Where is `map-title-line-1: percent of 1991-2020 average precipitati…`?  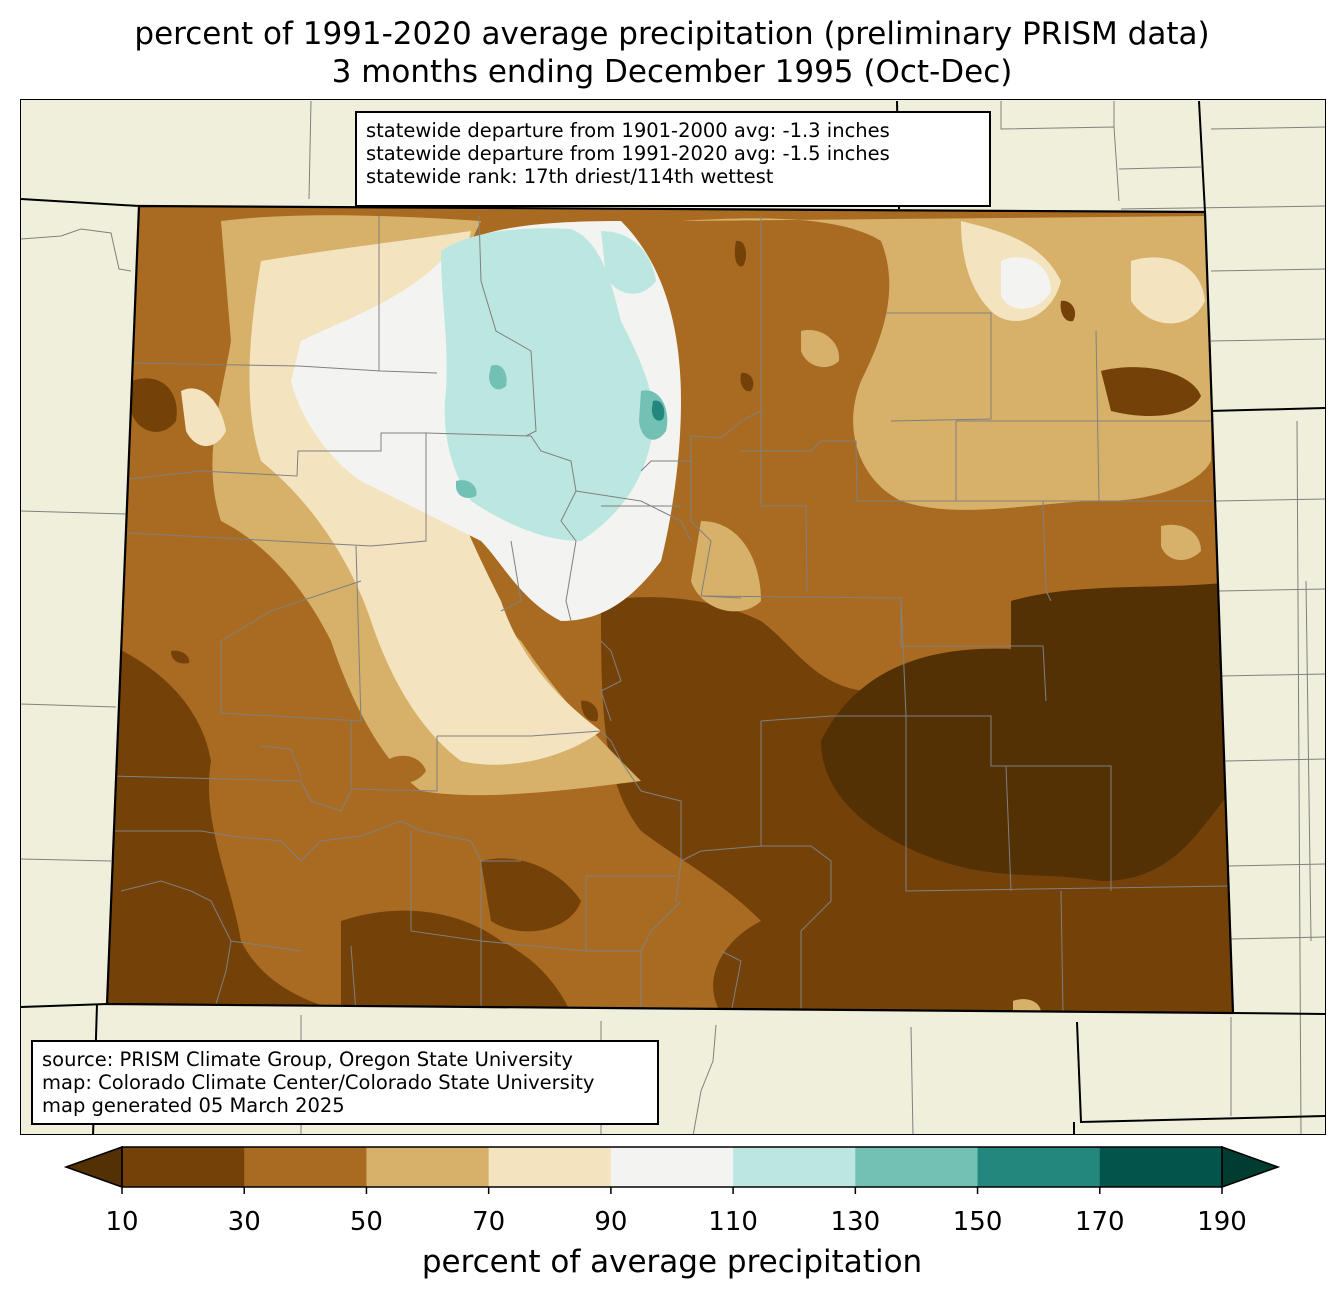
map-title-line-1: percent of 1991-2020 average precipitati… is located at coordinates (672, 34).